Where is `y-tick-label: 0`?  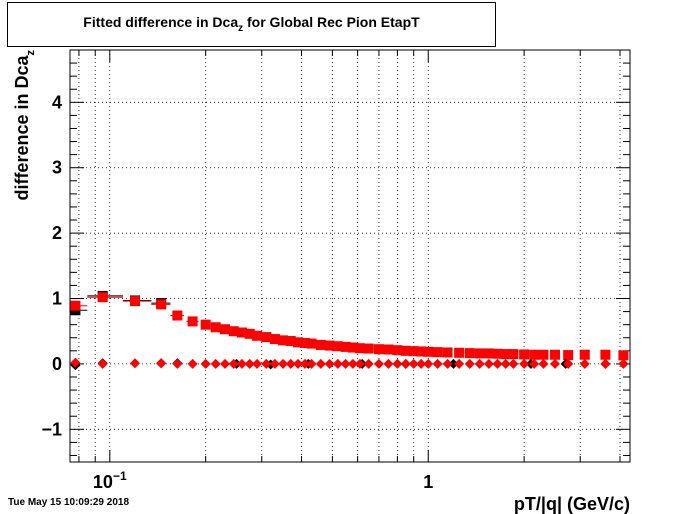 y-tick-label: 0 is located at coordinates (57, 364).